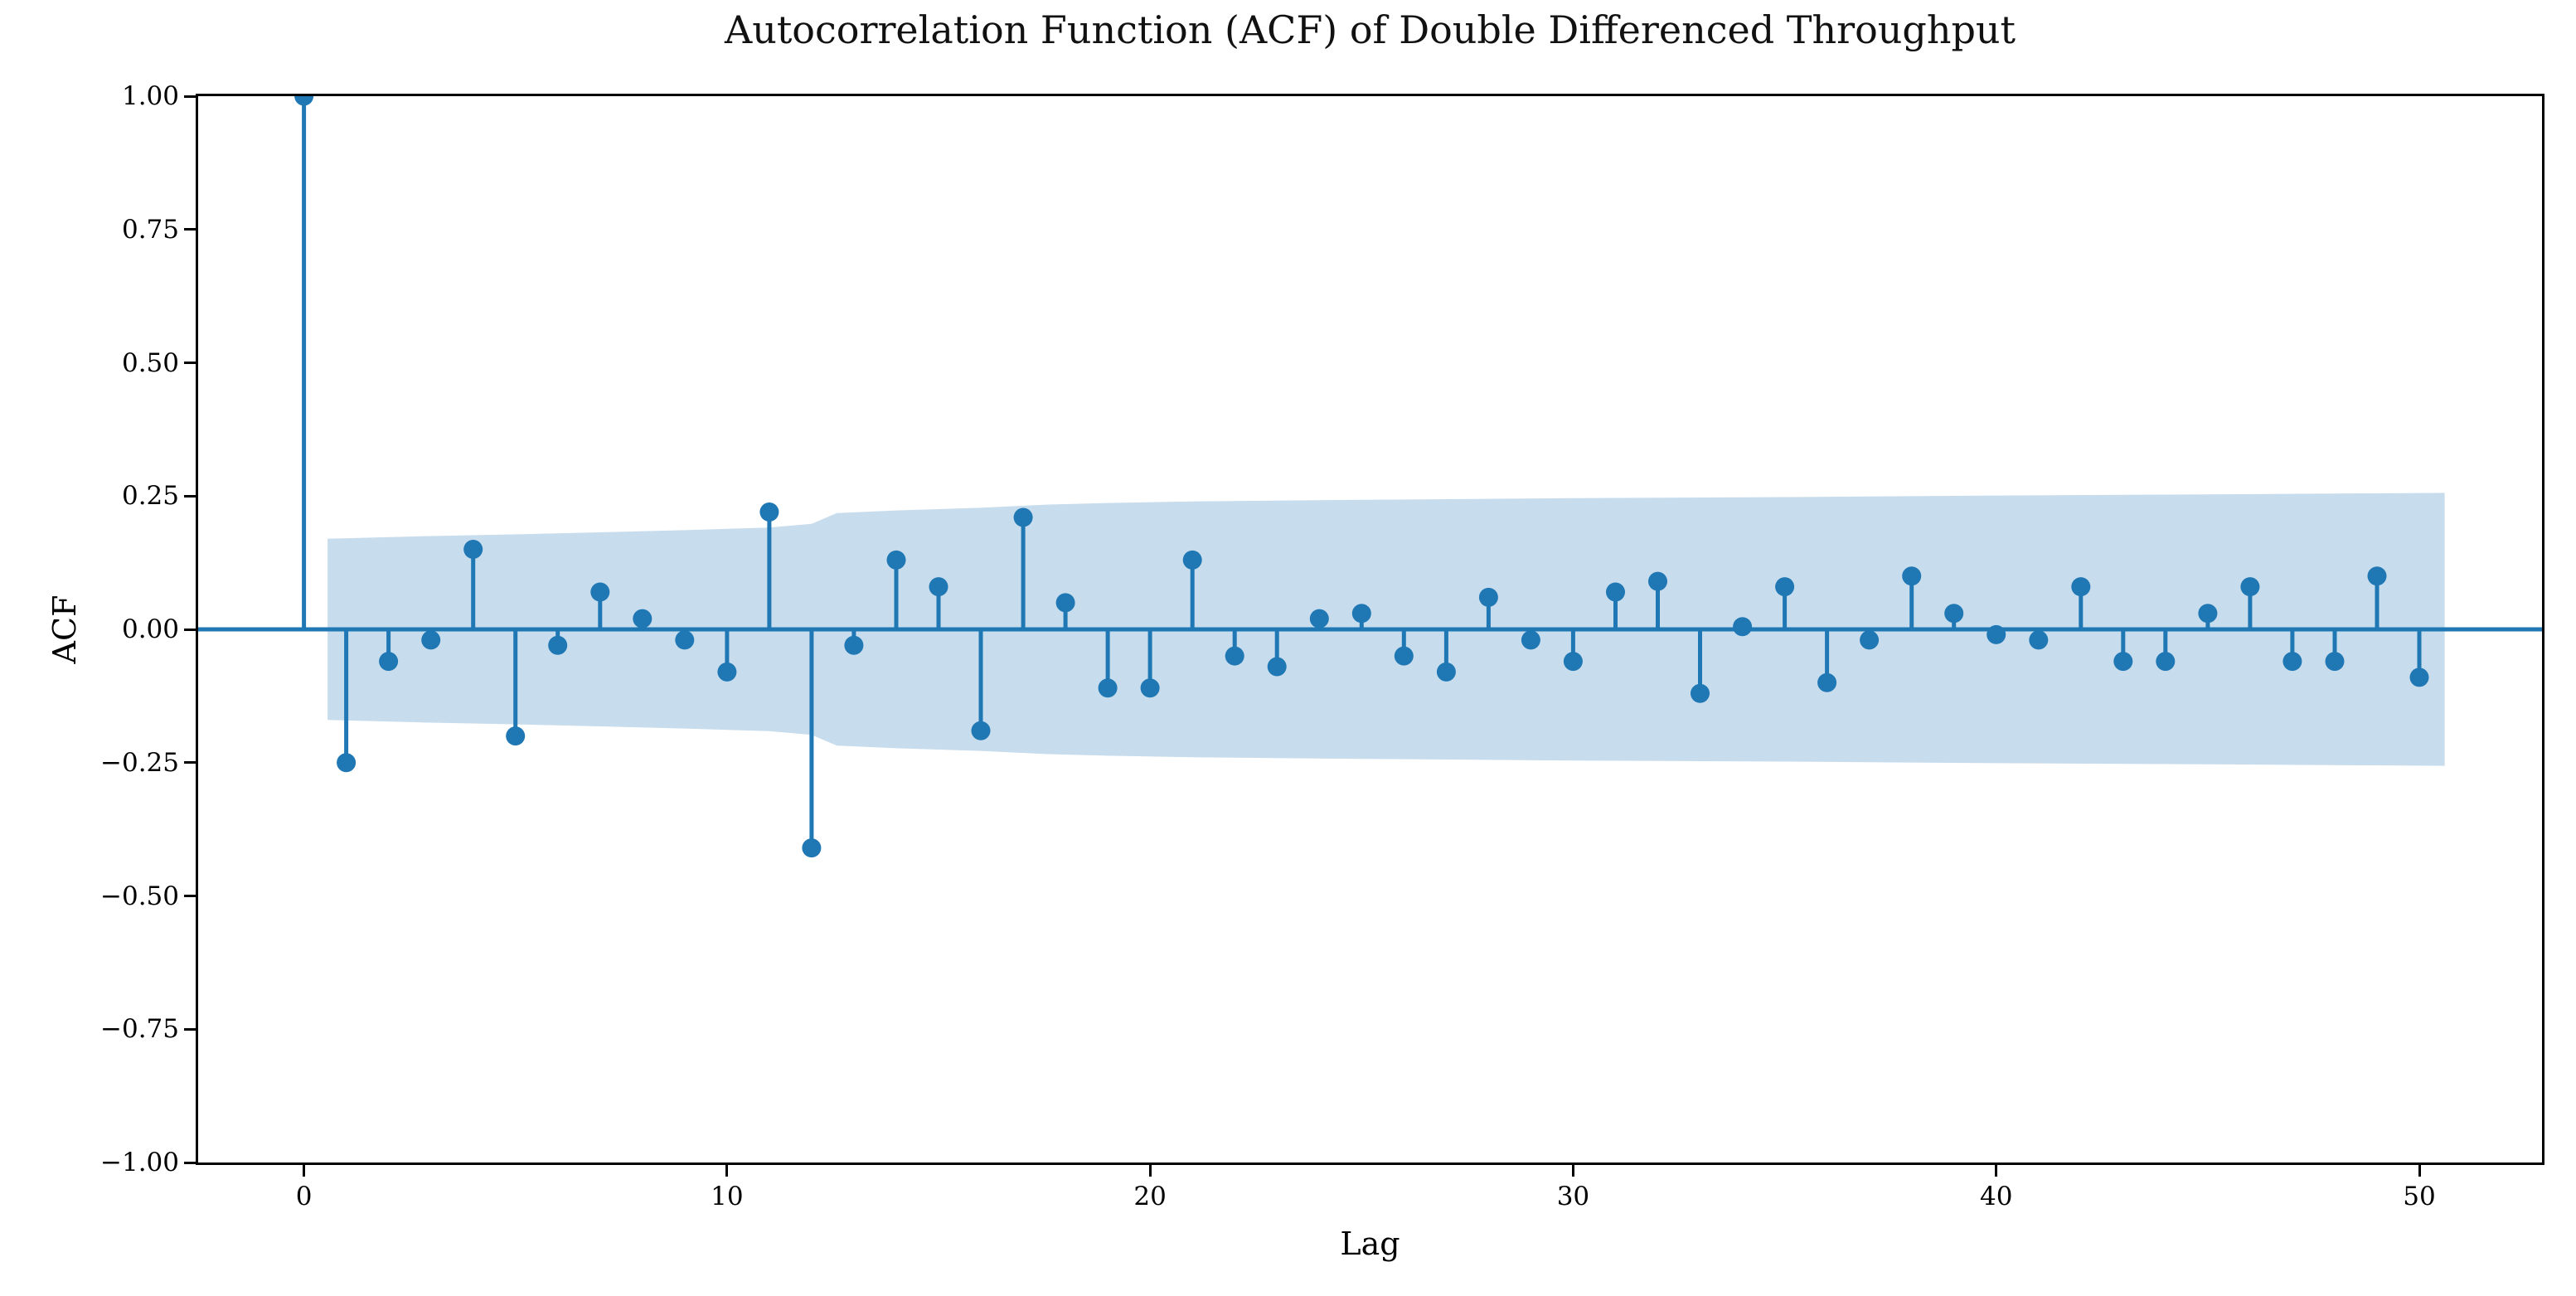 The image size is (2576, 1296). Describe the element at coordinates (139, 1162) in the screenshot. I see `y-tick-label: −1.00` at that location.